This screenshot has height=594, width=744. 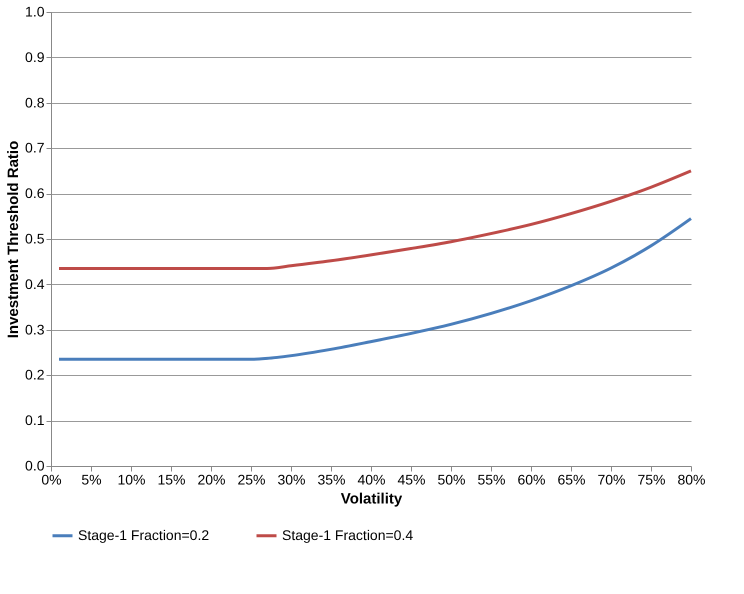 What do you see at coordinates (375, 219) in the screenshot?
I see `line-series` at bounding box center [375, 219].